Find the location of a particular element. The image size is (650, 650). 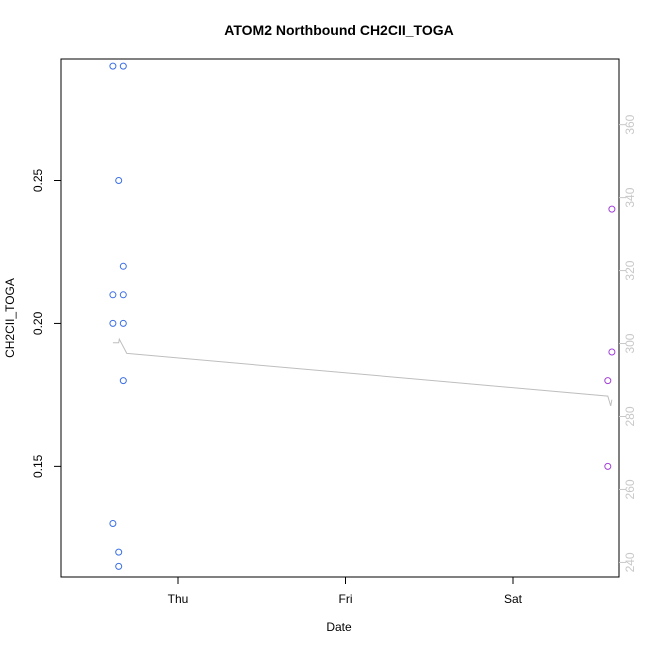

x-tick-label: Thu is located at coordinates (178, 599).